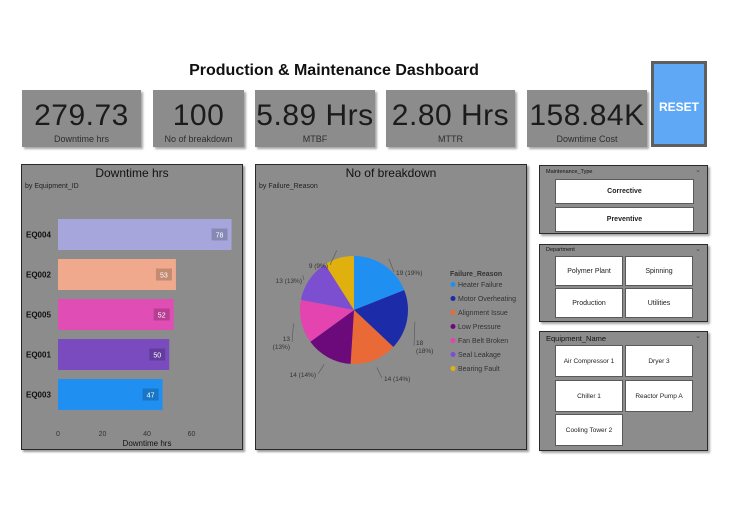 The image size is (738, 520). I want to click on kpi-value: 279.73, so click(81, 115).